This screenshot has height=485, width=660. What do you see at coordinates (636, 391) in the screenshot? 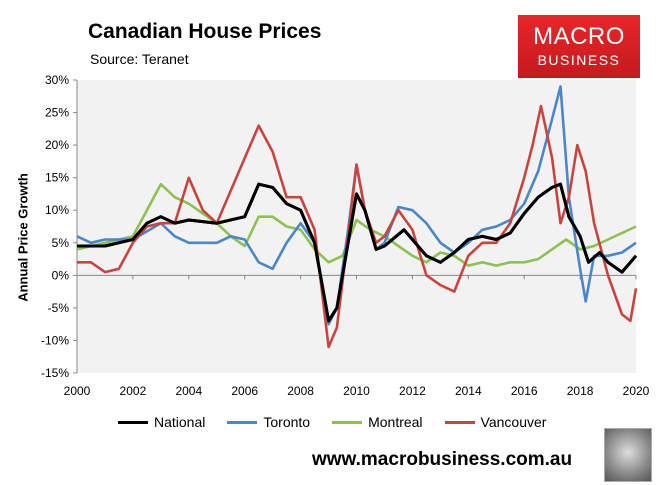
I see `x-tick-label: 2020` at bounding box center [636, 391].